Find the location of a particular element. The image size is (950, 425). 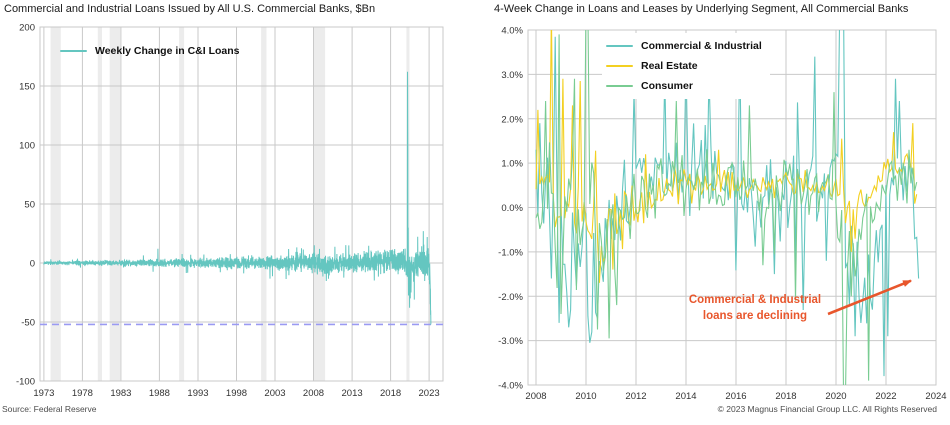

y-tick-label: -50 is located at coordinates (28, 323).